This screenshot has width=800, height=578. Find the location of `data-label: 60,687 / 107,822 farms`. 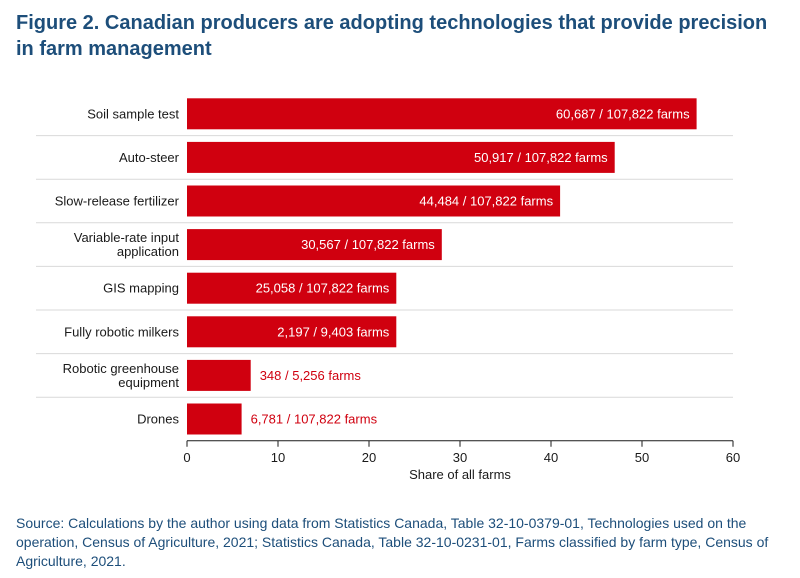

data-label: 60,687 / 107,822 farms is located at coordinates (623, 113).